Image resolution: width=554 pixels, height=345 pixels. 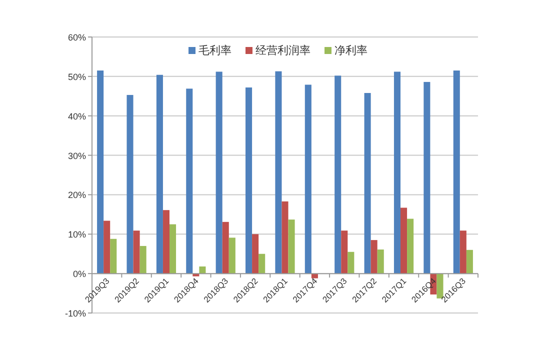 I want to click on legend-label: 净利率, so click(x=351, y=50).